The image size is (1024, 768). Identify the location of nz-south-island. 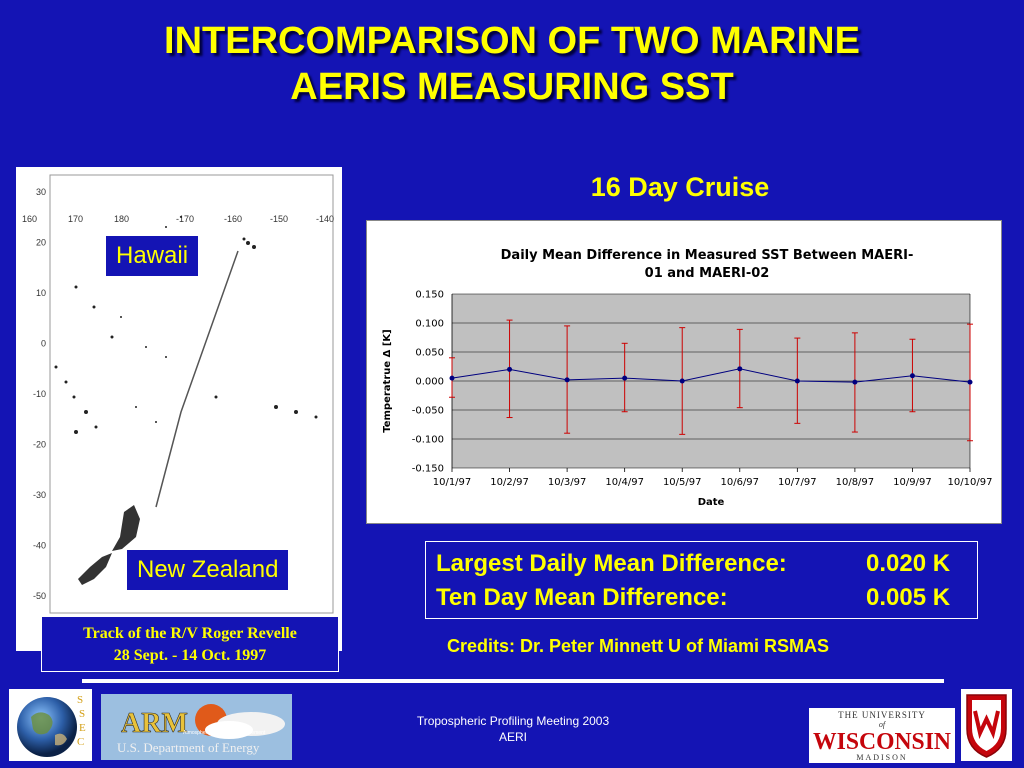
(95, 569).